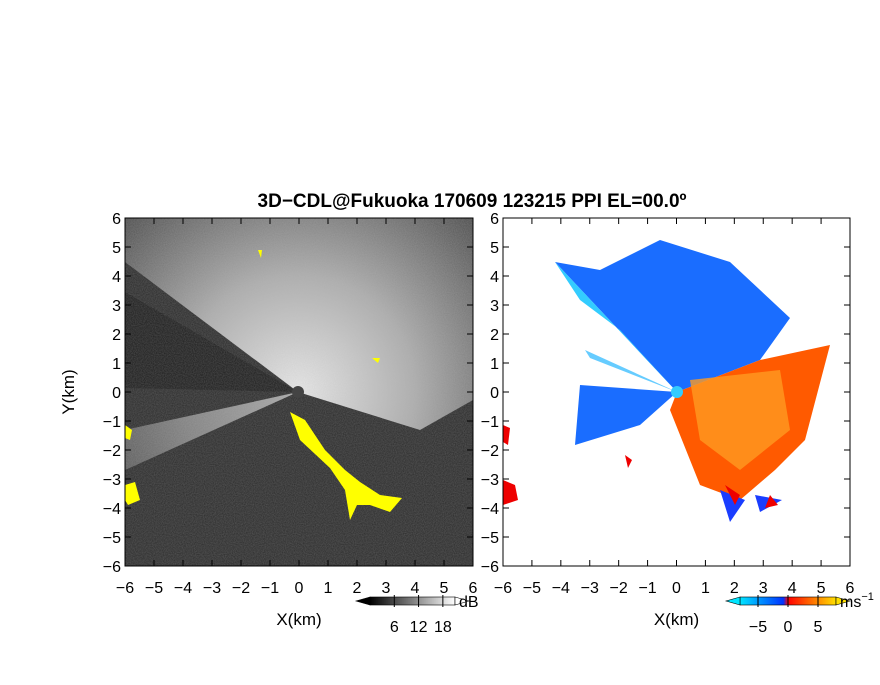 The height and width of the screenshot is (685, 880). I want to click on colorbar-tick-label: 6, so click(394, 627).